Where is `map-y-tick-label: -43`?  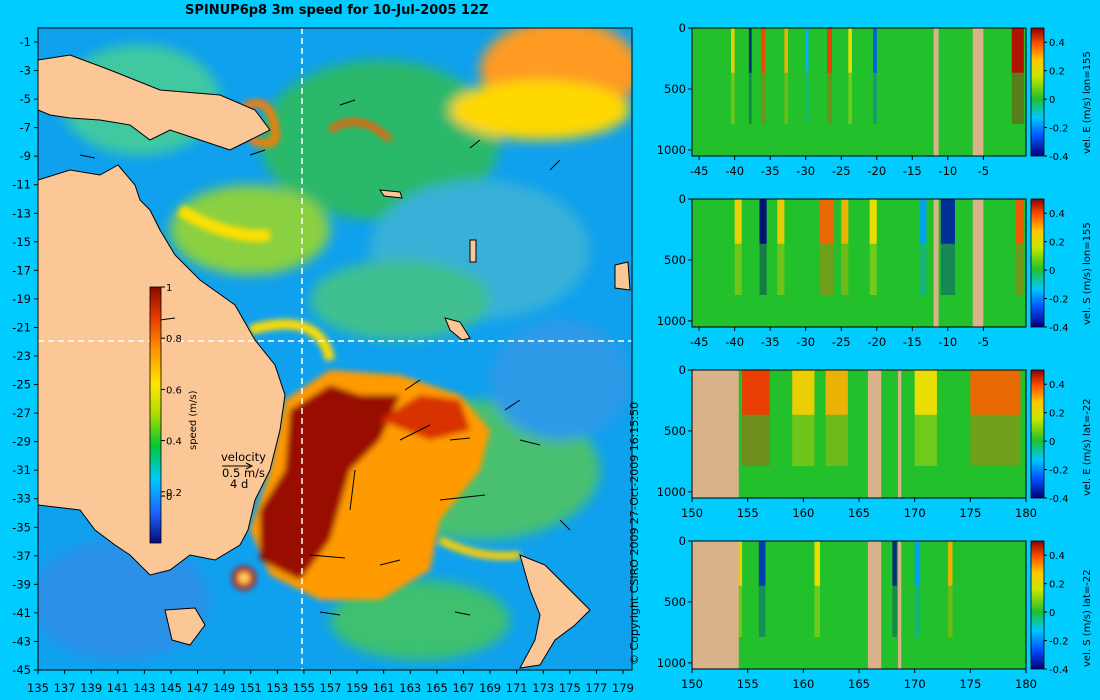 map-y-tick-label: -43 is located at coordinates (21, 641).